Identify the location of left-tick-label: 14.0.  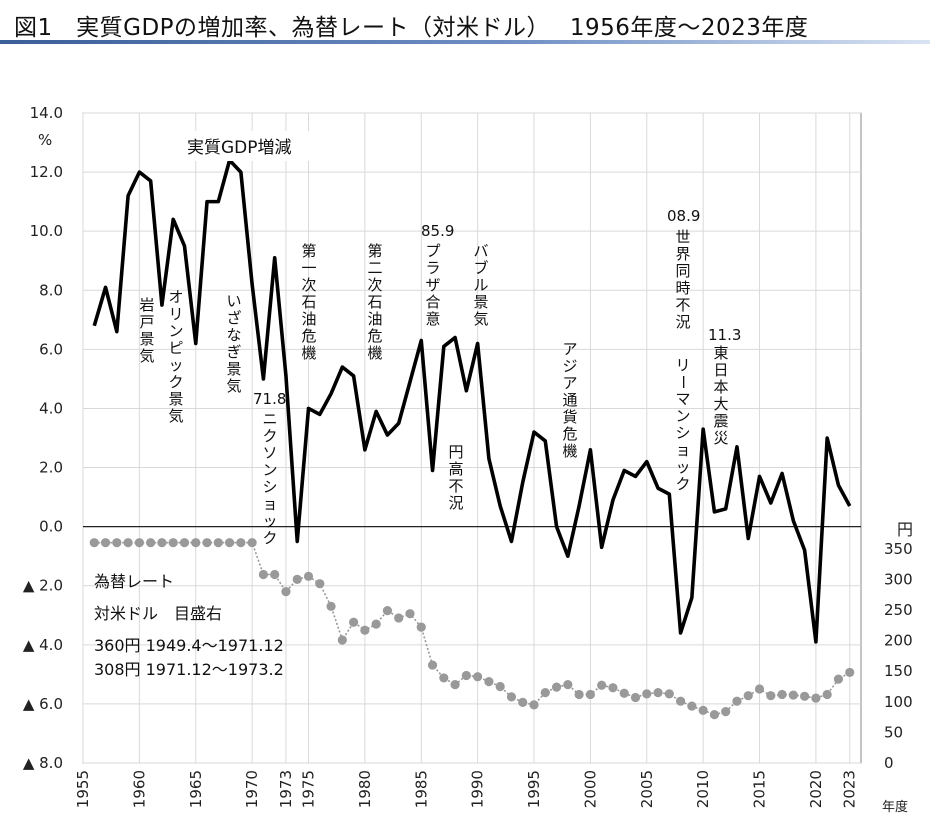
(46, 113).